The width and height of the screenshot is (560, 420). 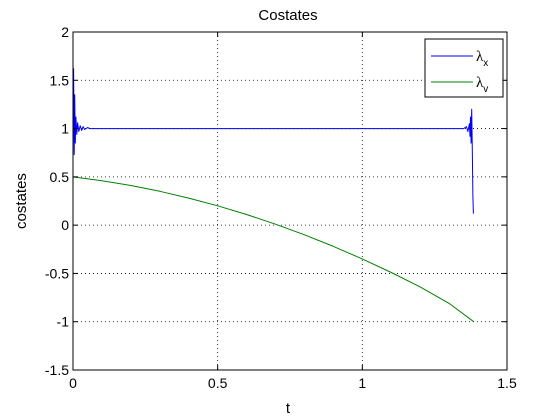 I want to click on legend-label-lambda-x: λx, so click(x=482, y=59).